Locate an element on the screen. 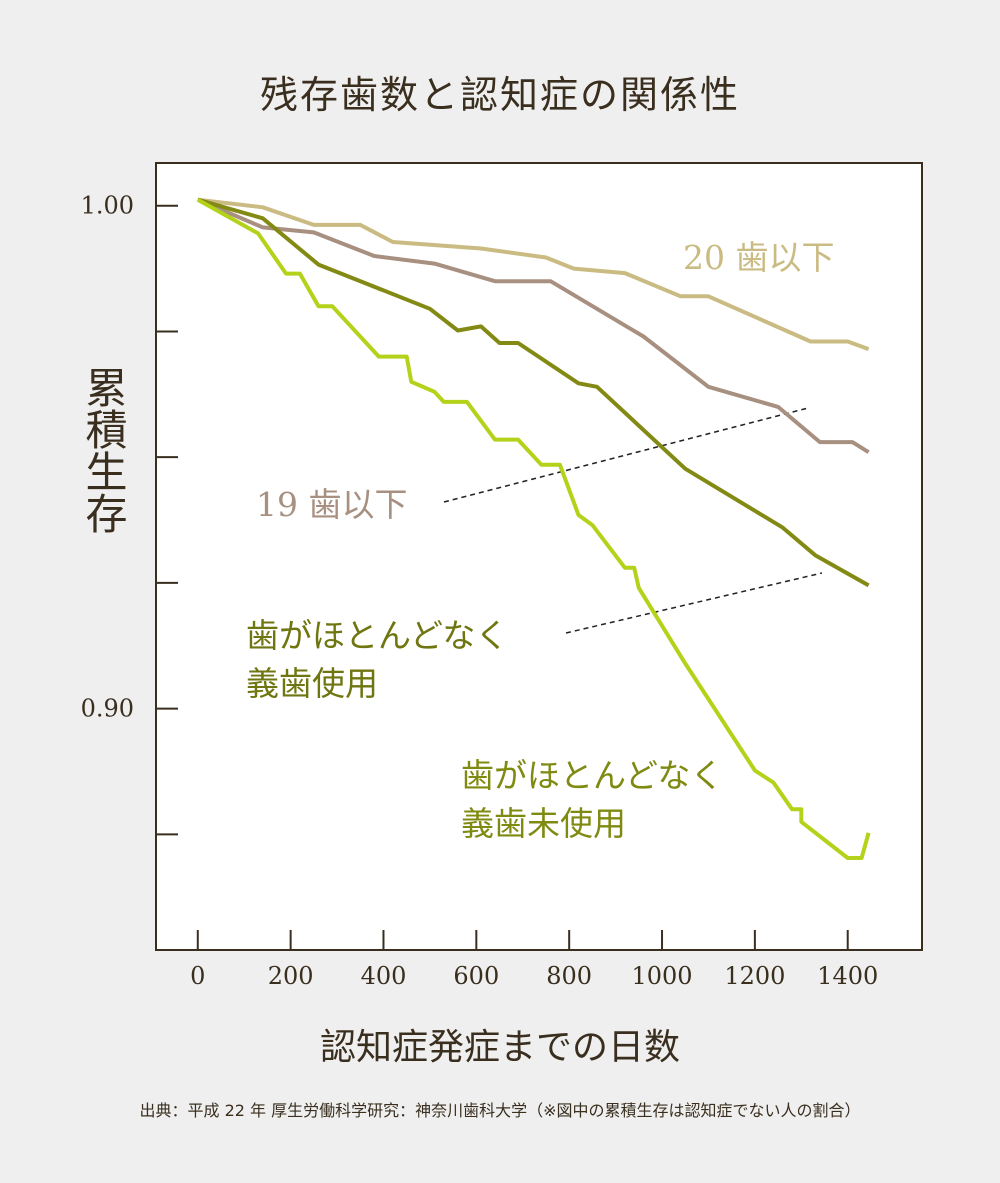 Image resolution: width=1000 pixels, height=1183 pixels. series-label-1: 20 歯以下 is located at coordinates (758, 257).